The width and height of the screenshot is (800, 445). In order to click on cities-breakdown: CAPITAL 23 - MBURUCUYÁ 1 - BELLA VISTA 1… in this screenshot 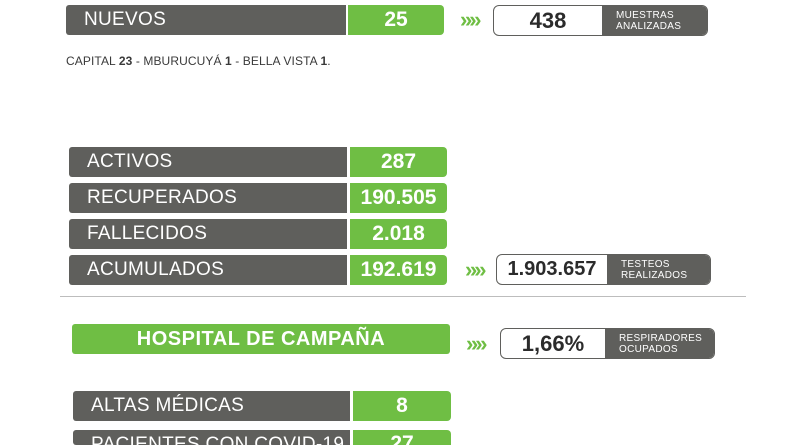, I will do `click(198, 61)`.